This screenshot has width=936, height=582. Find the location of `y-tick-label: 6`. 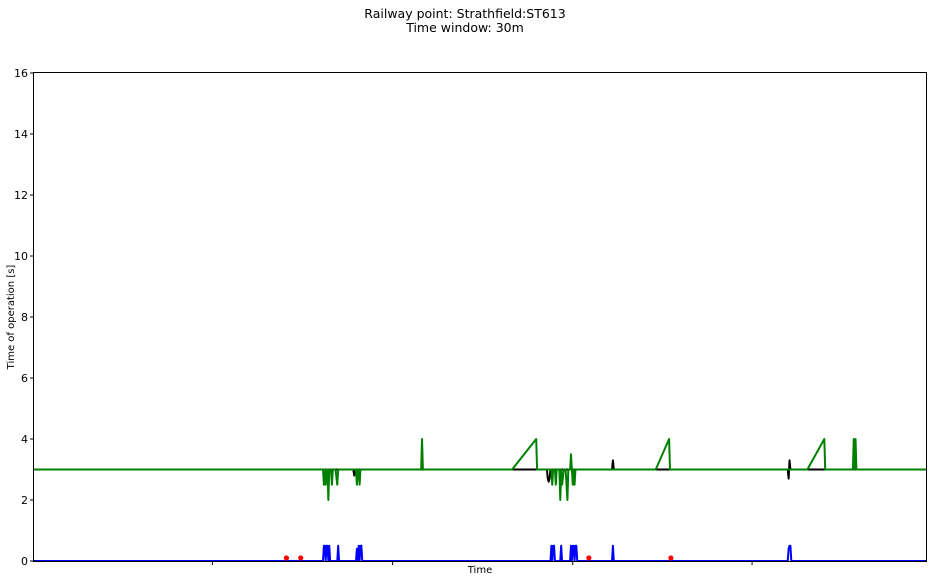

y-tick-label: 6 is located at coordinates (24, 378).